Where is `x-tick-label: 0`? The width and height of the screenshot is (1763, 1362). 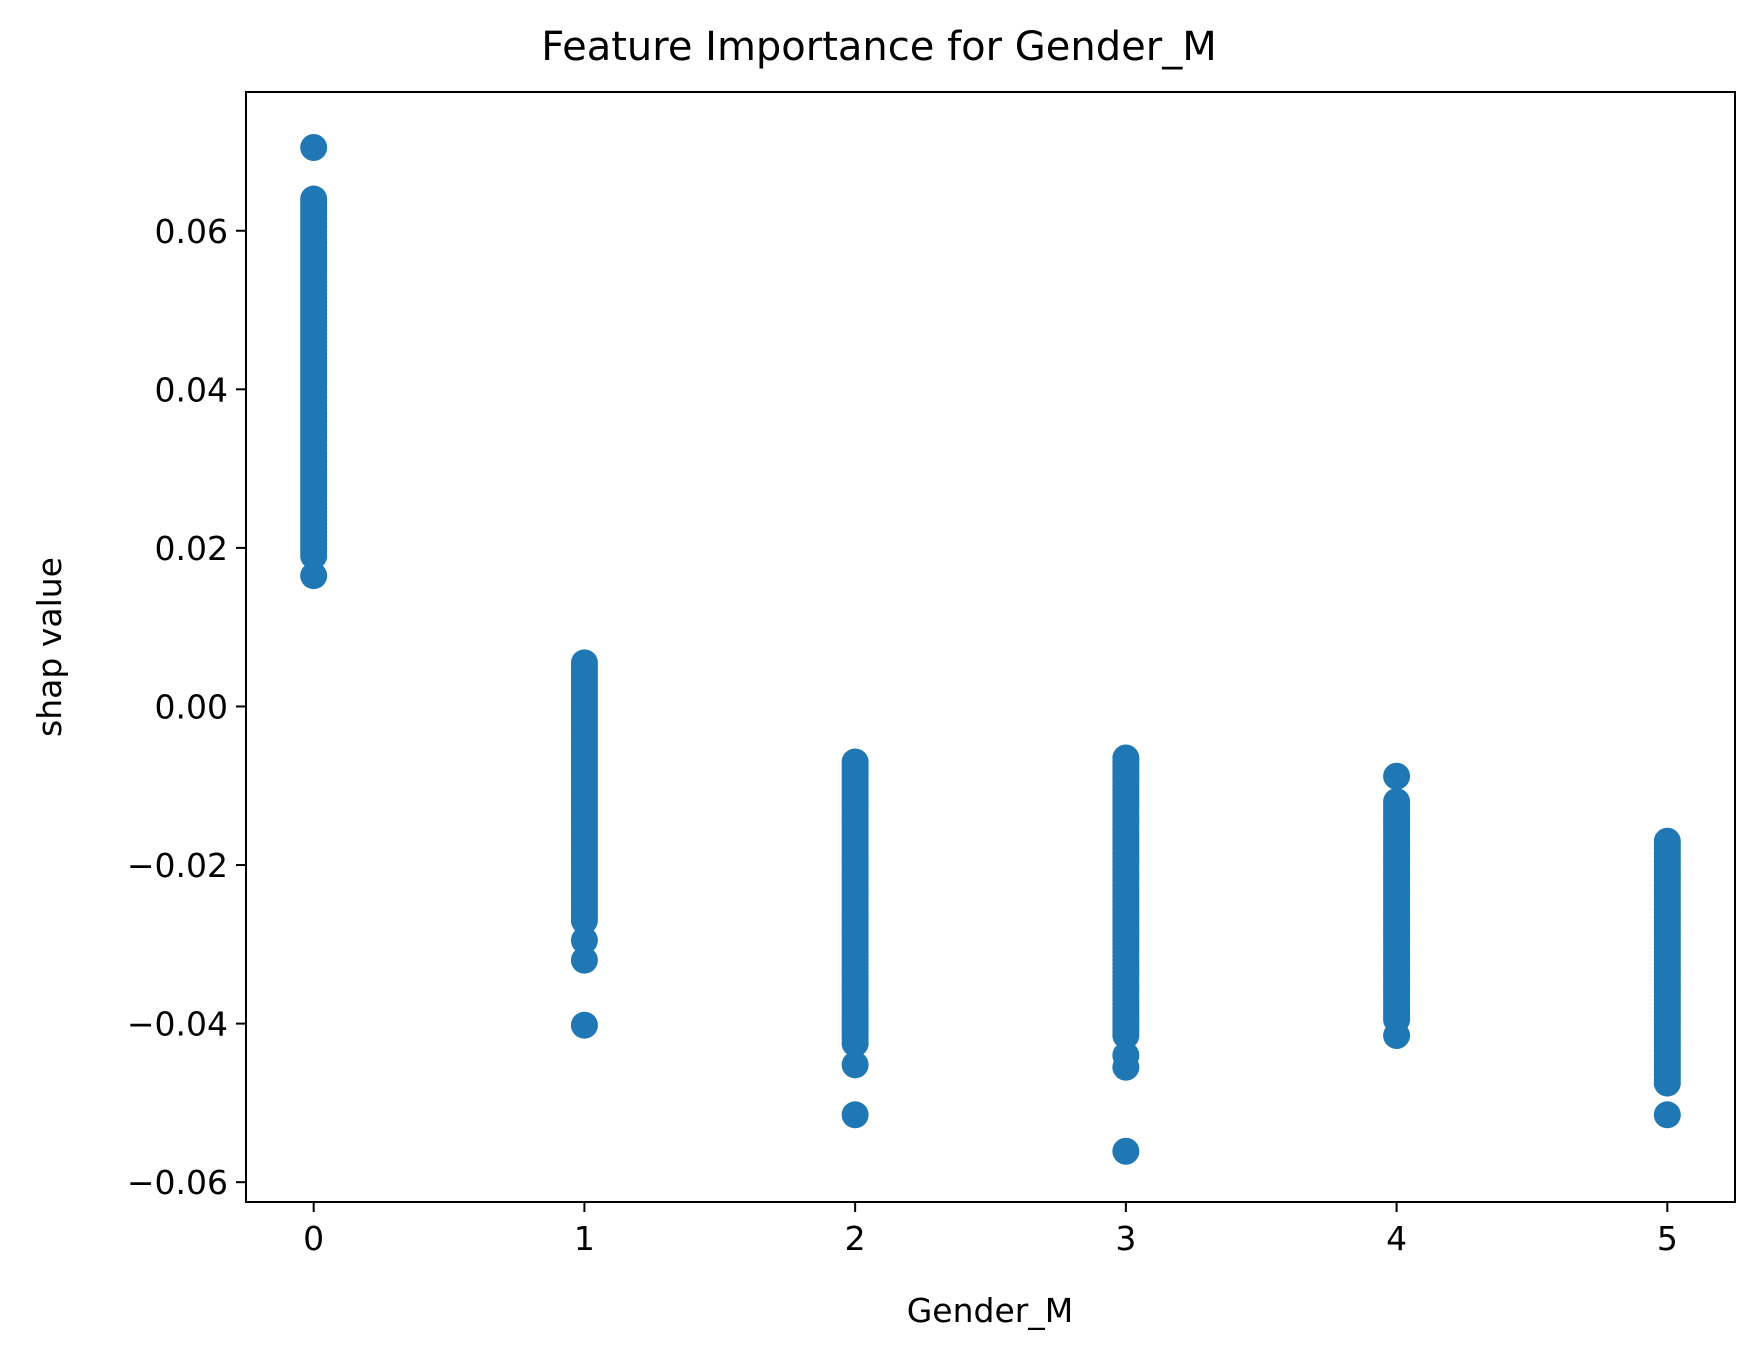
x-tick-label: 0 is located at coordinates (313, 1238).